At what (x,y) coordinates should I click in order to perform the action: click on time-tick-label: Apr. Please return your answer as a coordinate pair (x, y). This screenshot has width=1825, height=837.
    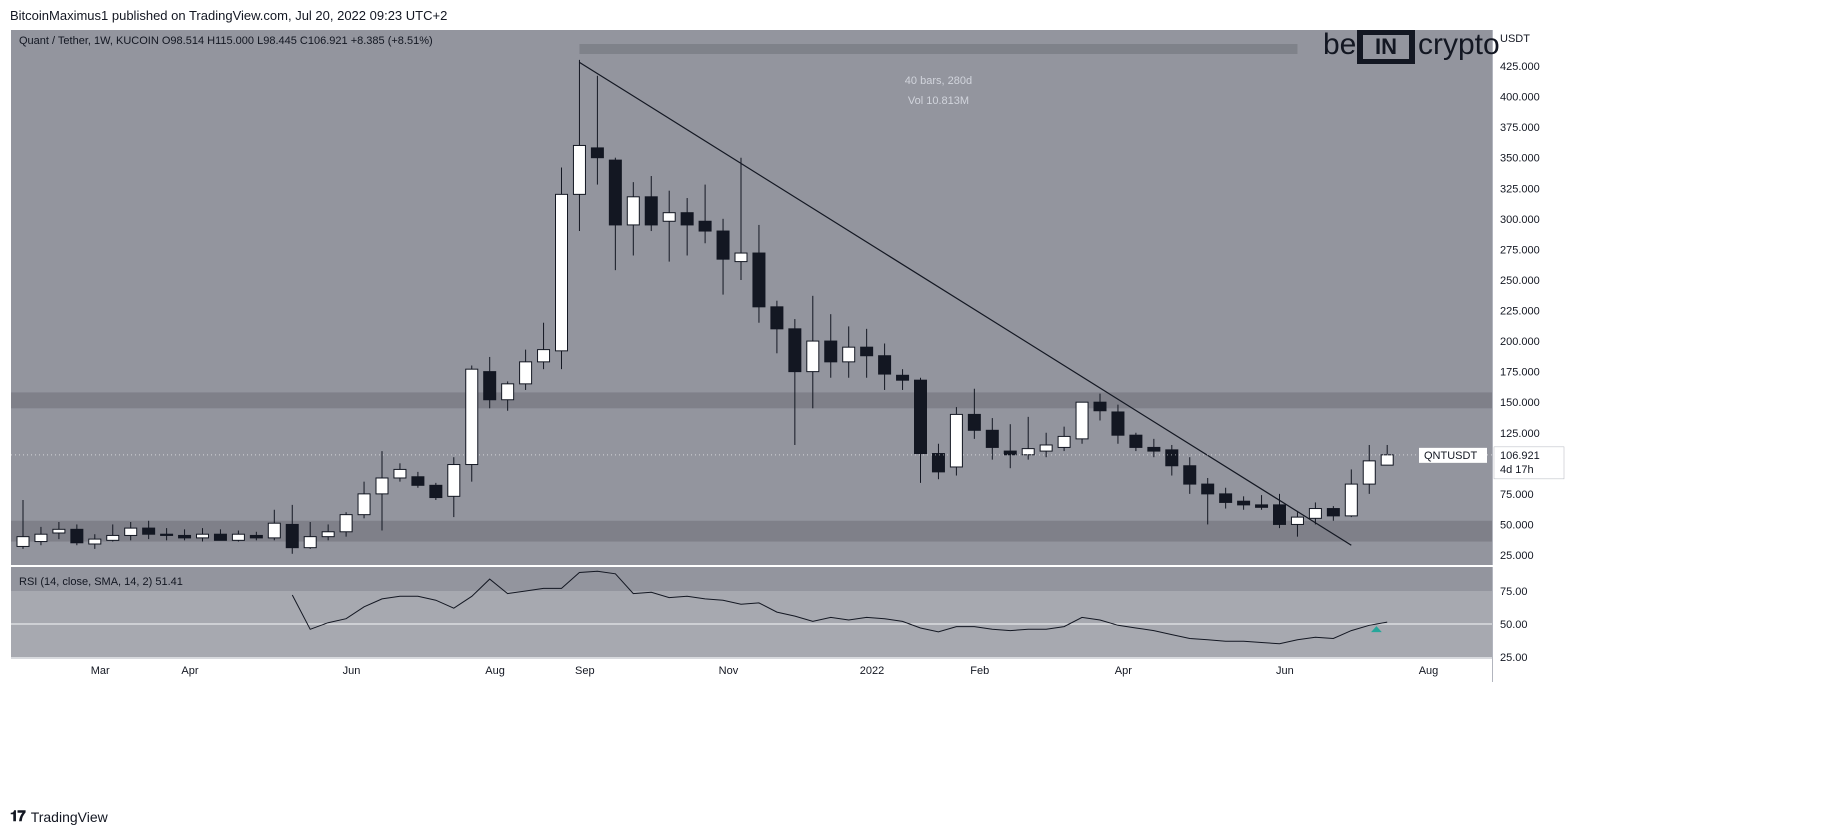
    Looking at the image, I should click on (1123, 671).